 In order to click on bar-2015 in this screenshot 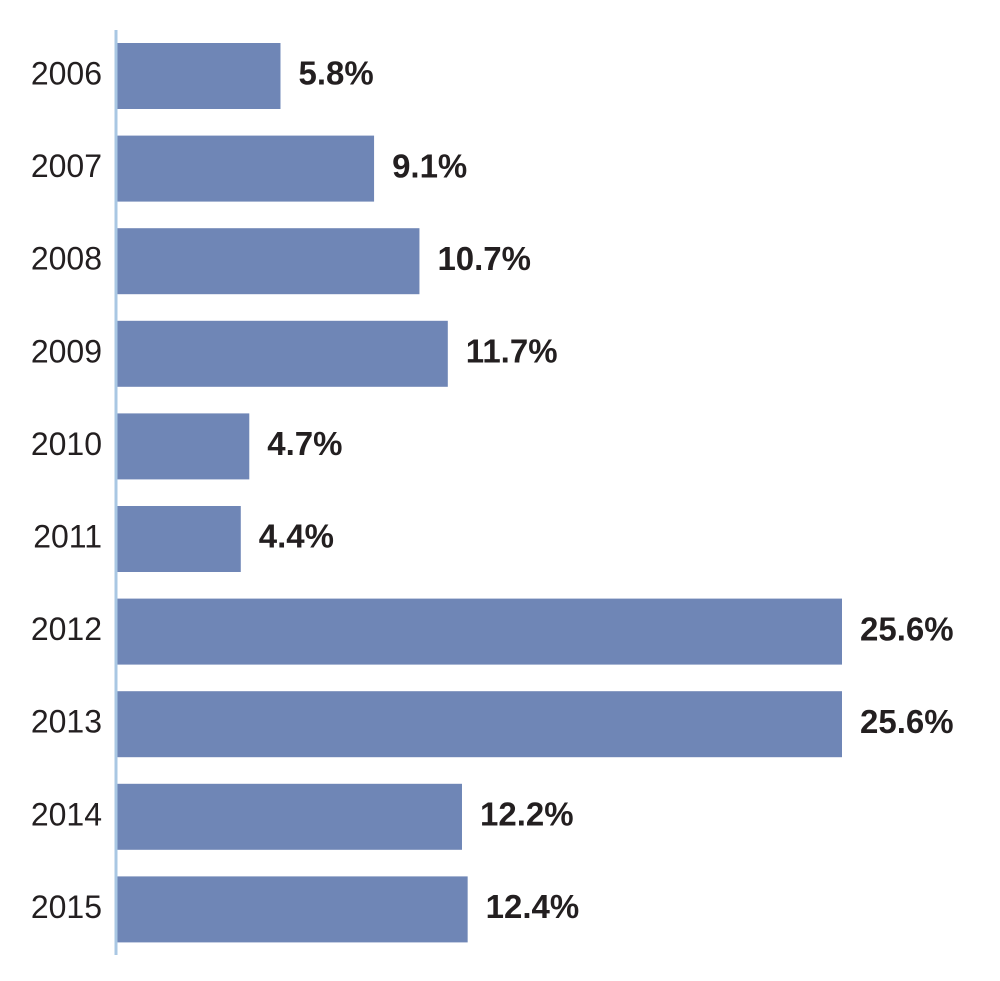, I will do `click(292, 909)`.